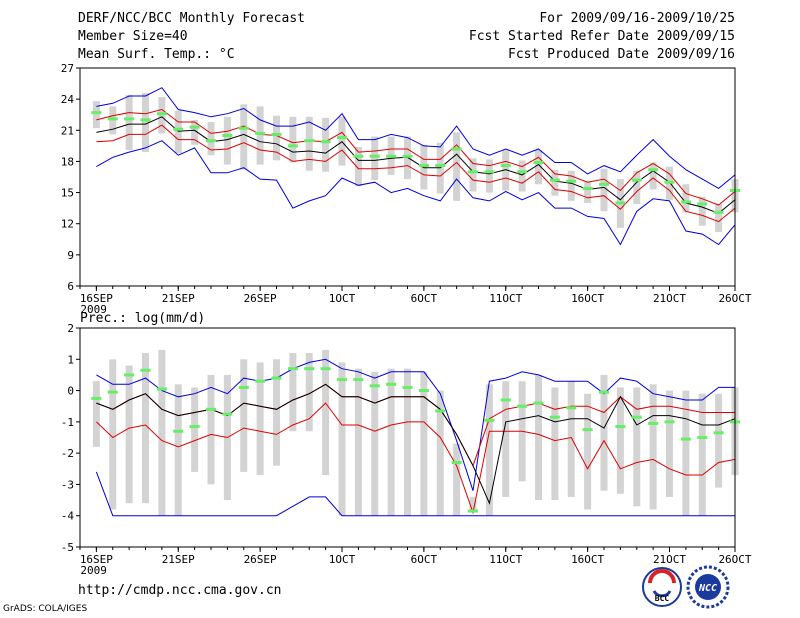 Image resolution: width=800 pixels, height=618 pixels. Describe the element at coordinates (662, 587) in the screenshot. I see `bcc-logo: BCC` at that location.